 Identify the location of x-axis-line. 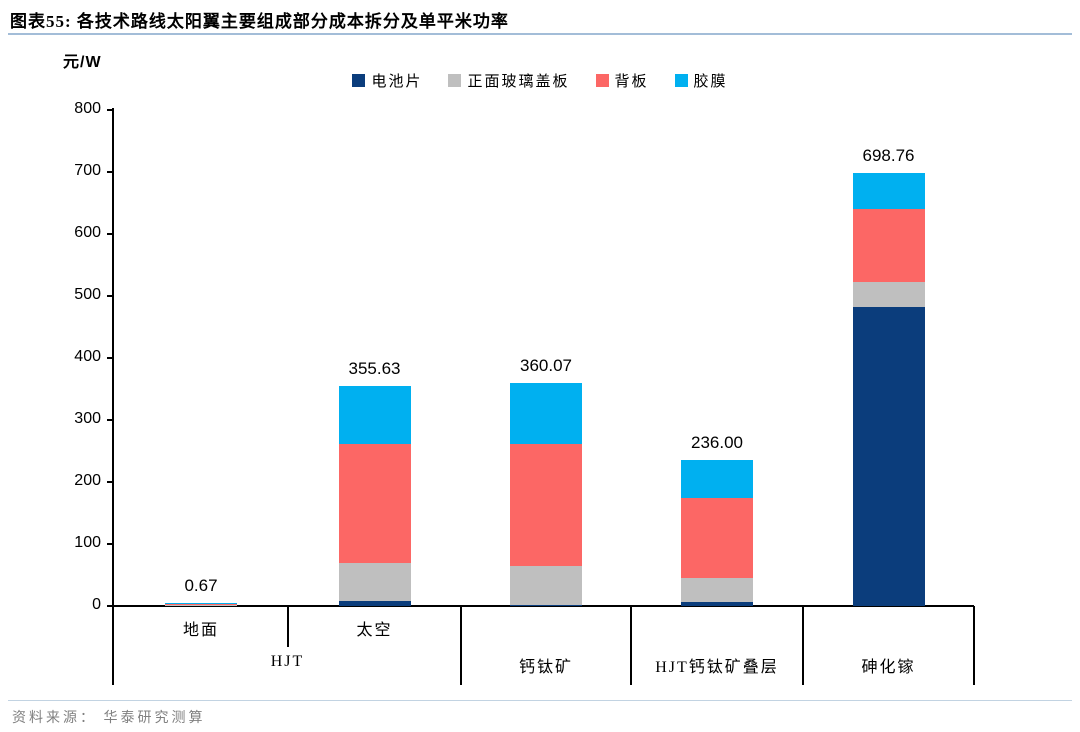
(540, 606).